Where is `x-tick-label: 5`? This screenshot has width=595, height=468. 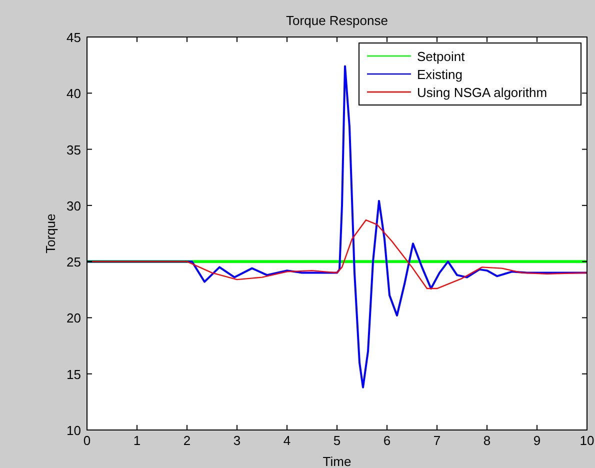 x-tick-label: 5 is located at coordinates (337, 440).